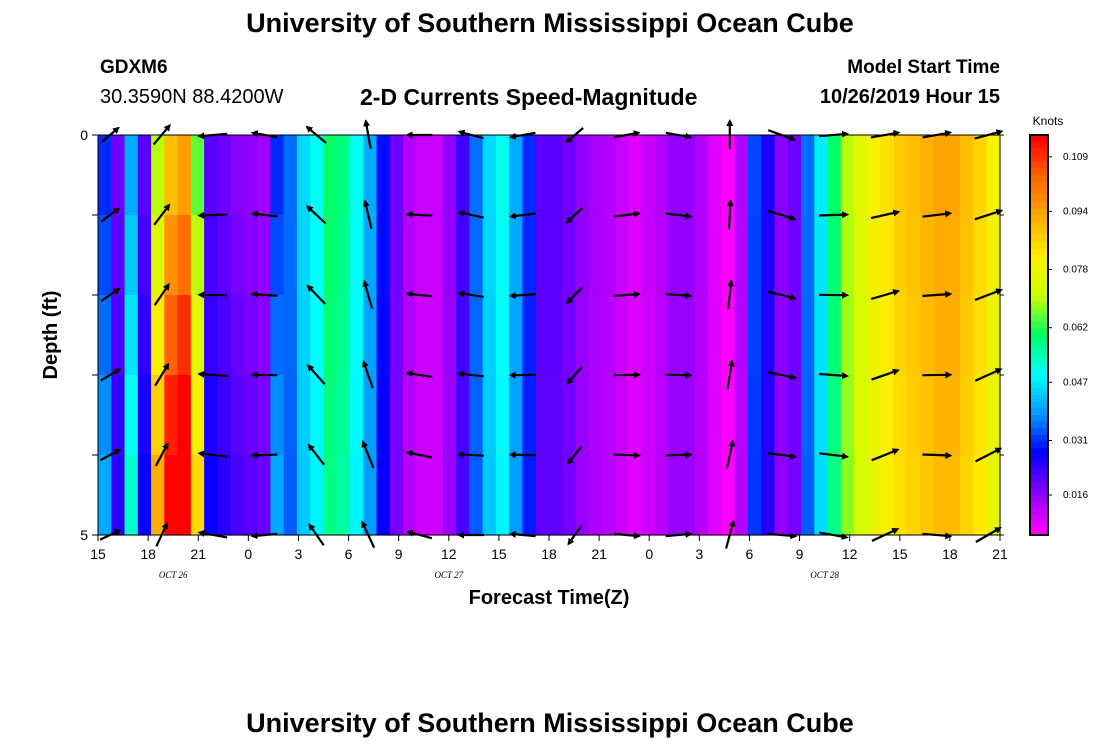 The width and height of the screenshot is (1100, 750). Describe the element at coordinates (900, 554) in the screenshot. I see `x-tick-label: 15` at that location.